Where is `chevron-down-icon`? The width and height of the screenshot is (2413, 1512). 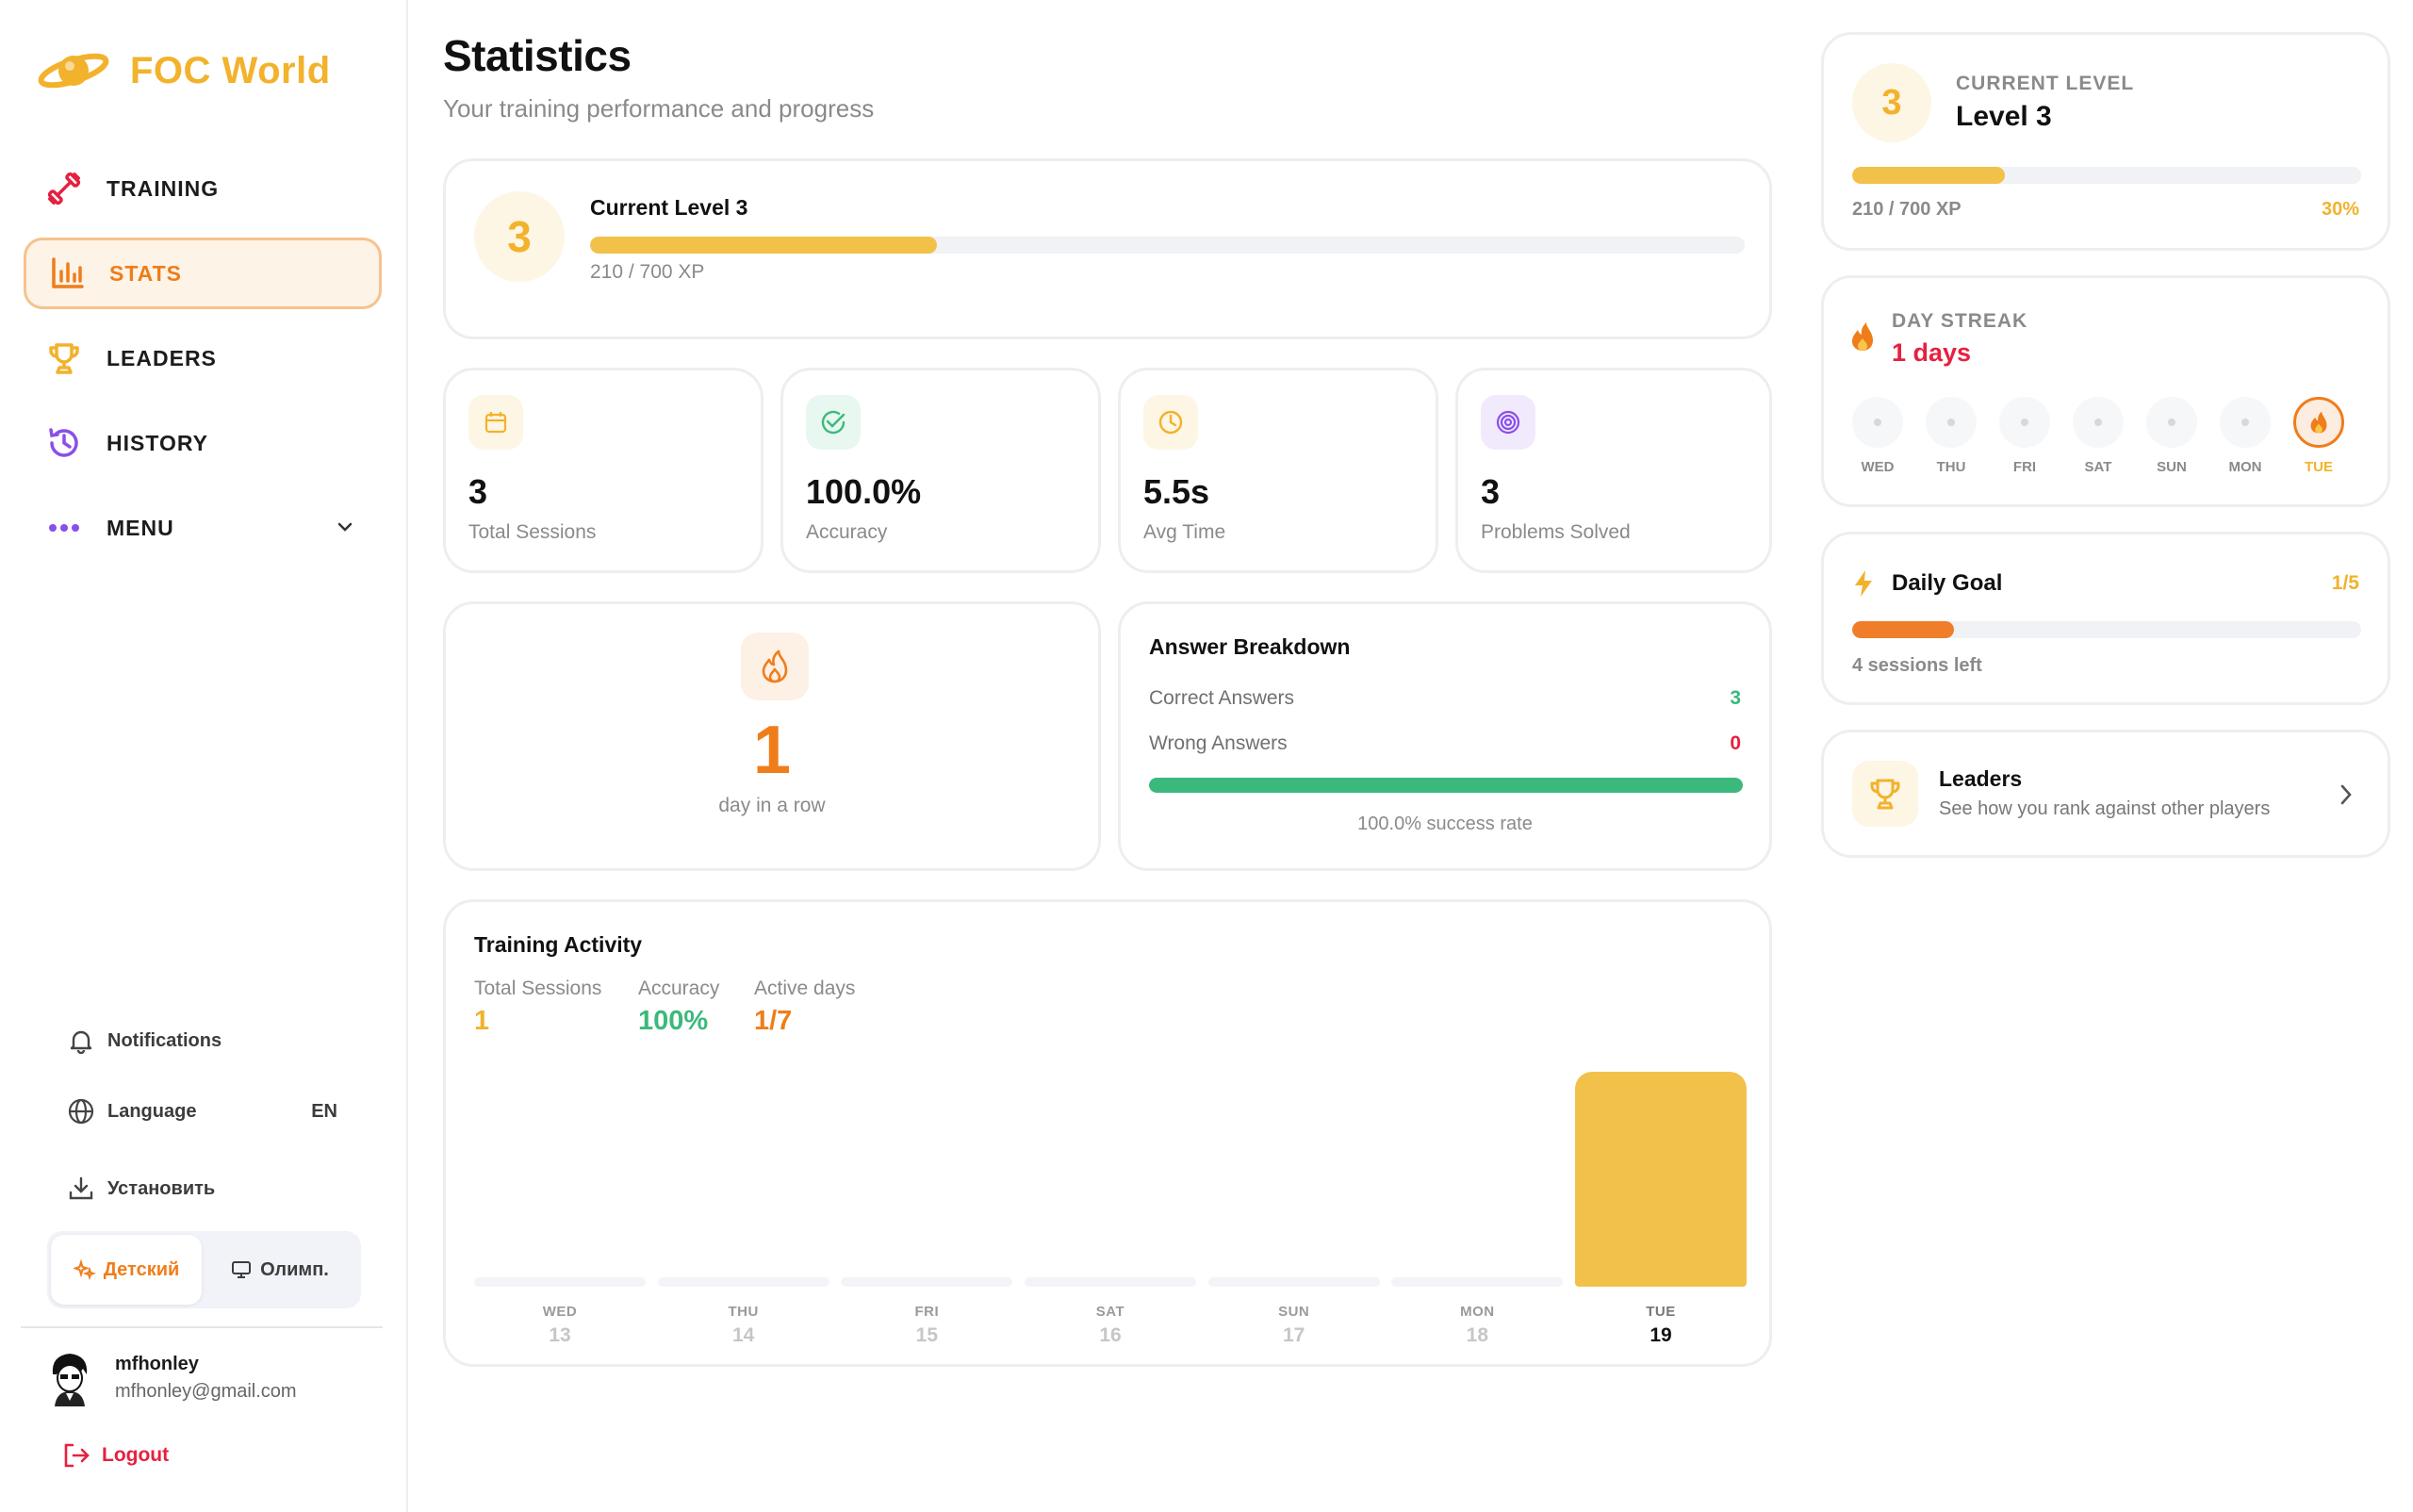
chevron-down-icon is located at coordinates (345, 527).